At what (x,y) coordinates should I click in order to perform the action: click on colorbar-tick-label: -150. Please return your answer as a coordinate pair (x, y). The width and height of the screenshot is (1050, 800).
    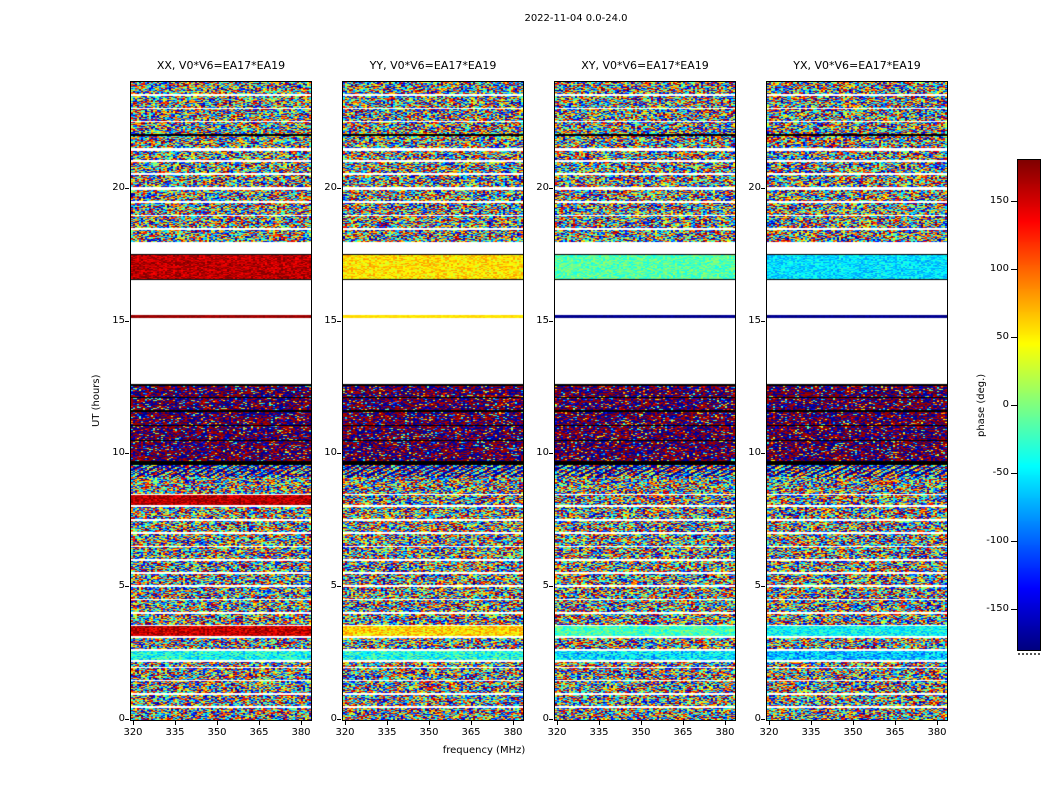
    Looking at the image, I should click on (997, 608).